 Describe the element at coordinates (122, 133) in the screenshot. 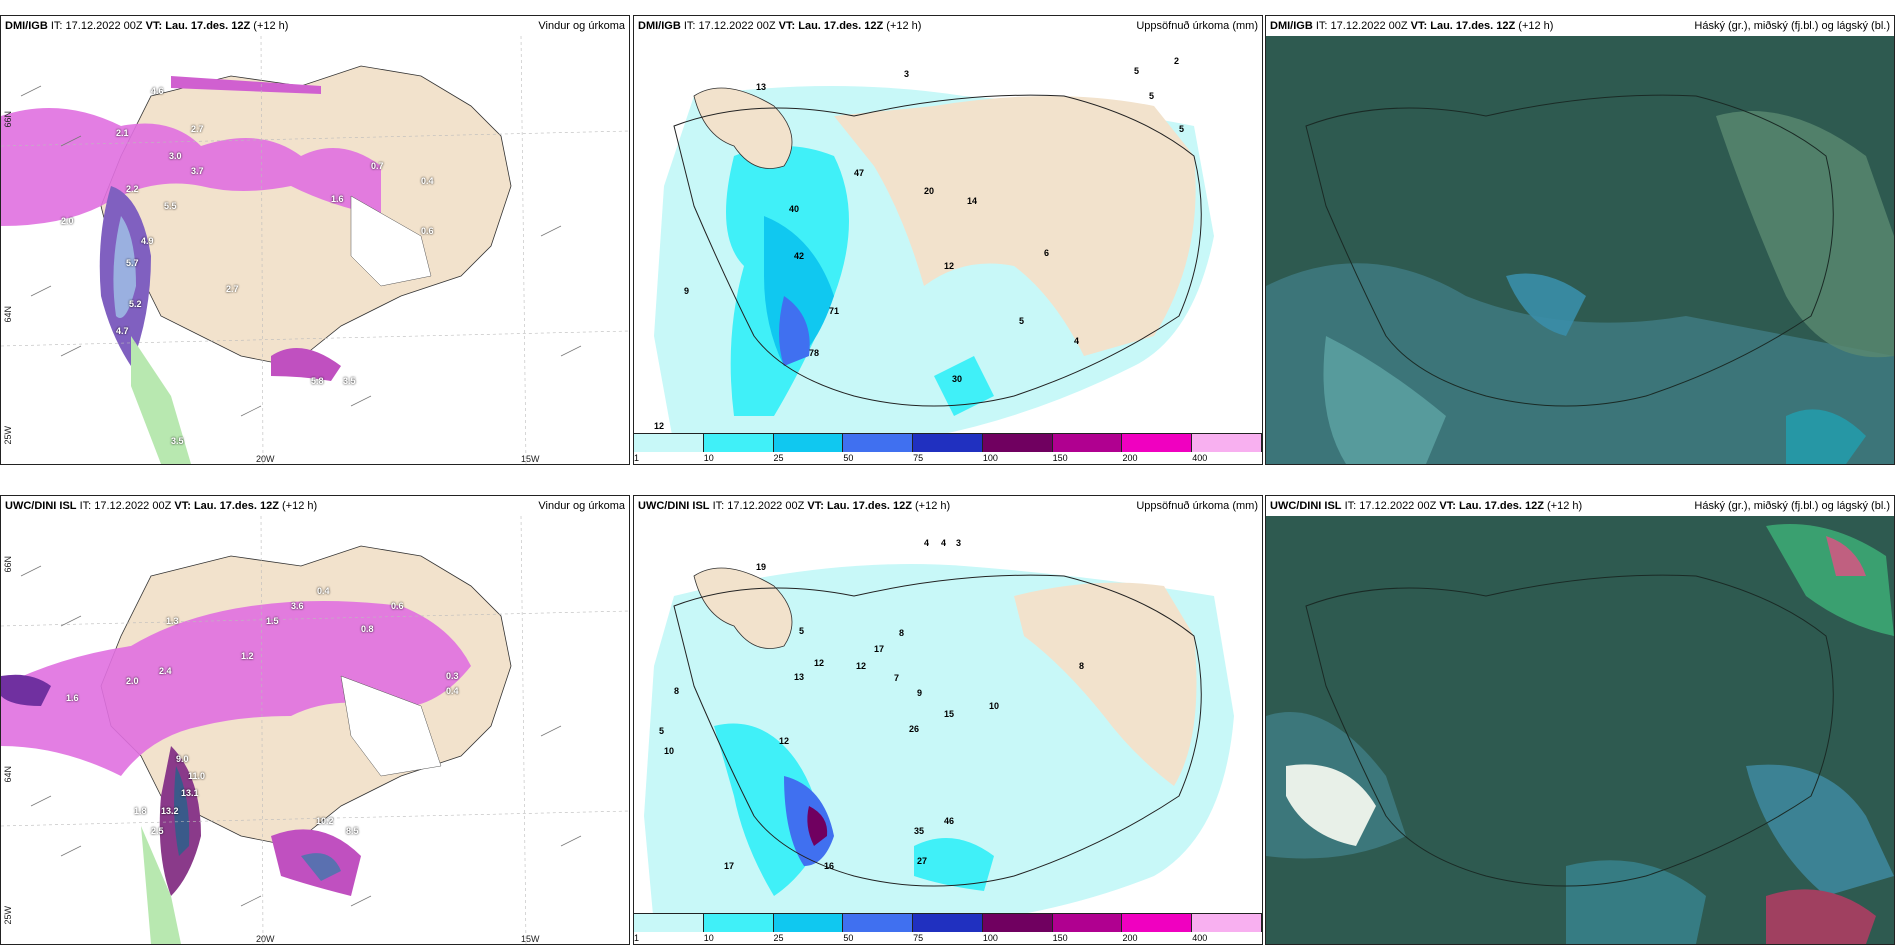

I see `wind-label: 2.1` at that location.